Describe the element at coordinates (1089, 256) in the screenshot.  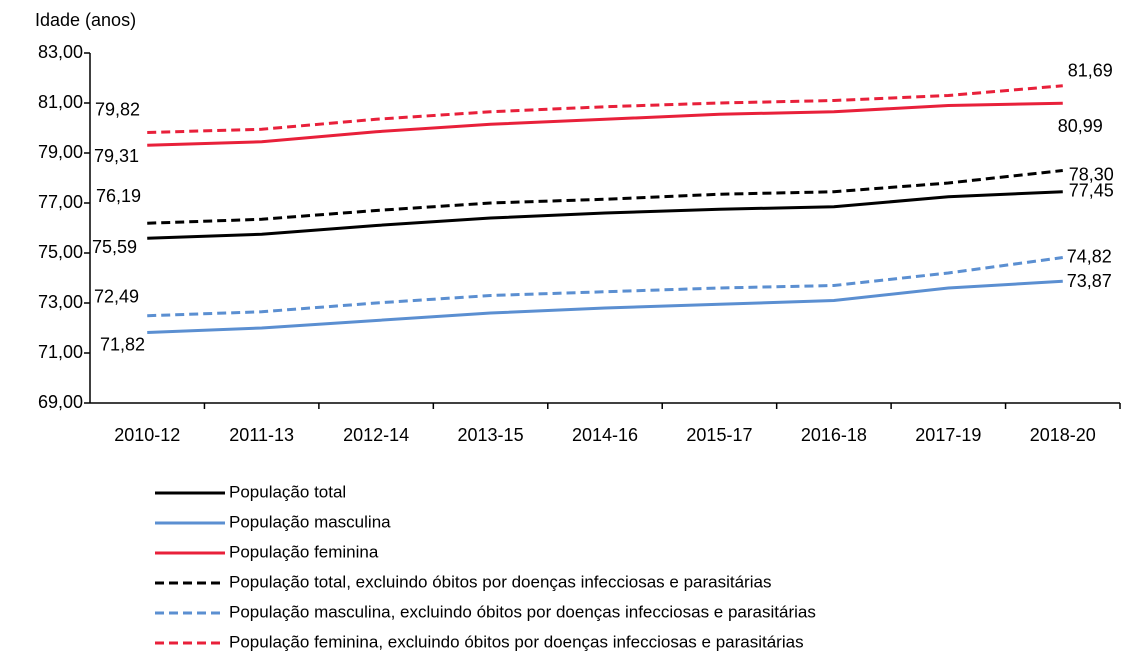
I see `data-label: 74,82` at that location.